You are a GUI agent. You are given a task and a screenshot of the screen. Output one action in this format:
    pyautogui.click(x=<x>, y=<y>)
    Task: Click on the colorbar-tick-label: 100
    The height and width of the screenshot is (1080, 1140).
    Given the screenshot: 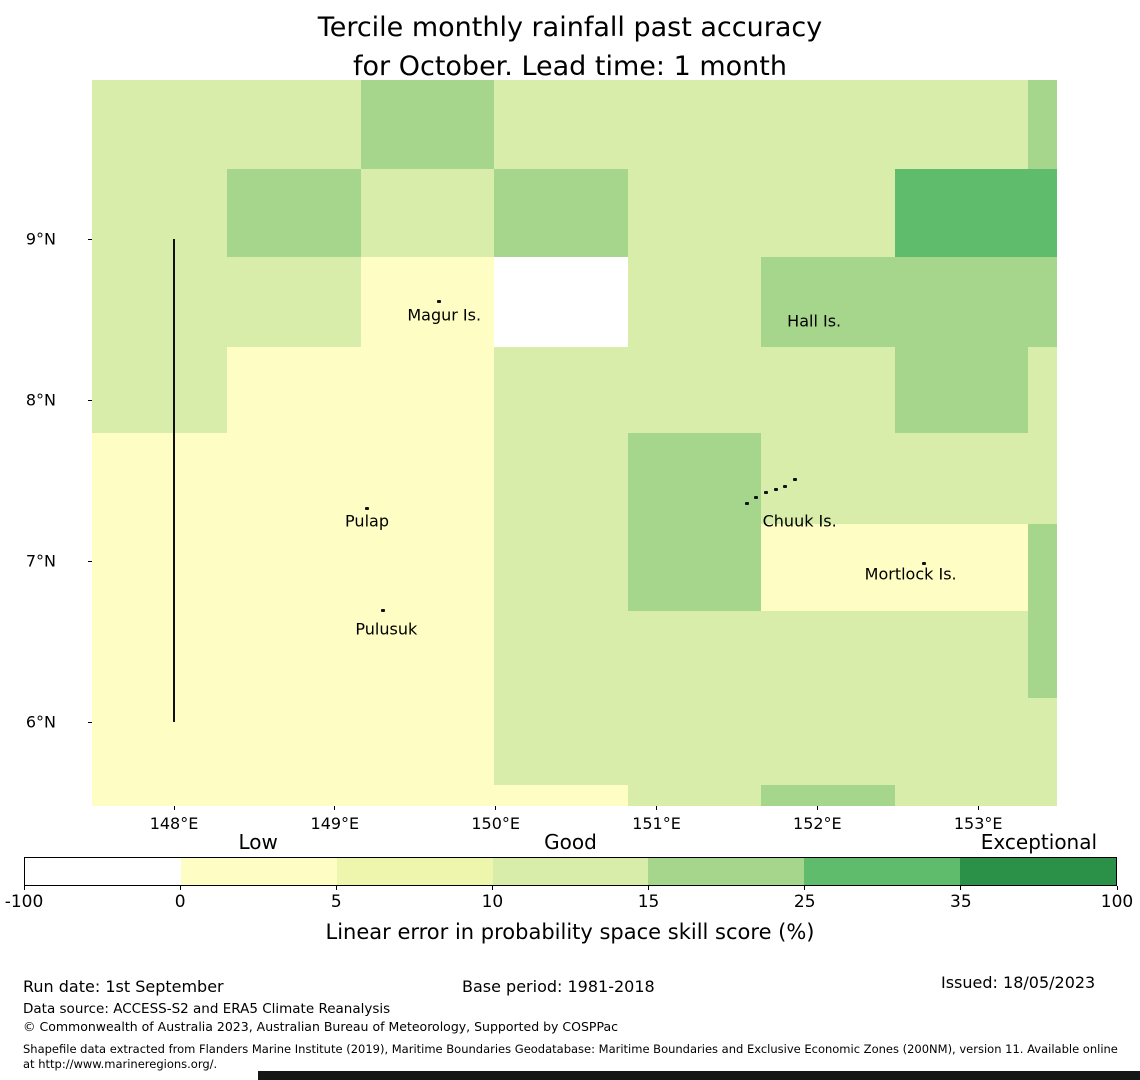 What is the action you would take?
    pyautogui.click(x=1117, y=902)
    